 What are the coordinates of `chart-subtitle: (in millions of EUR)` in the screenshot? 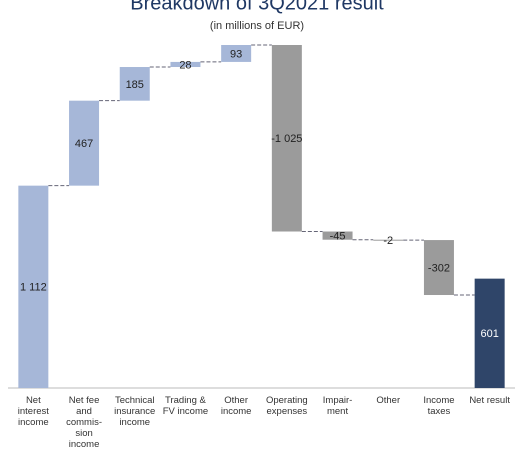 It's located at (257, 26).